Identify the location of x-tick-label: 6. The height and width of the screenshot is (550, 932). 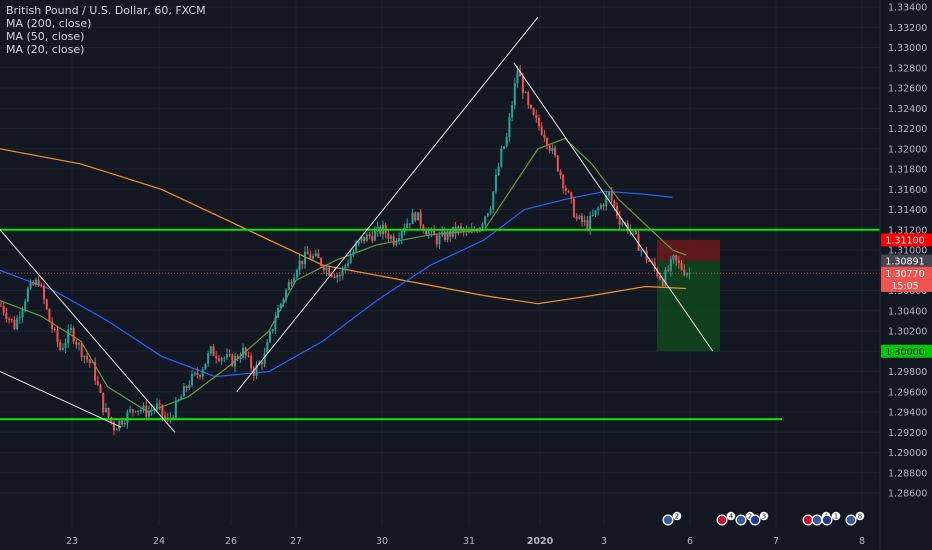
(690, 541).